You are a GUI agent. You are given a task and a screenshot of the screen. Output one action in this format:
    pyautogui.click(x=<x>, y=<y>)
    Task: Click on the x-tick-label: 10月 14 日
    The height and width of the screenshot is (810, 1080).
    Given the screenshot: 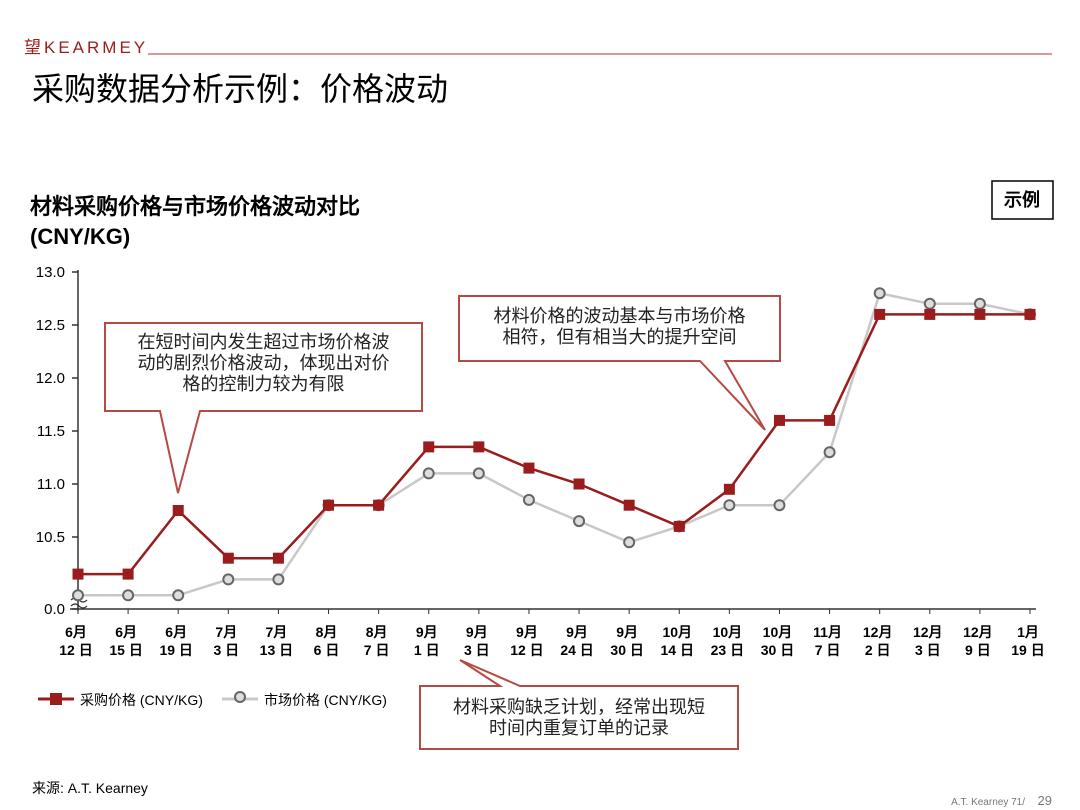 What is the action you would take?
    pyautogui.click(x=677, y=641)
    